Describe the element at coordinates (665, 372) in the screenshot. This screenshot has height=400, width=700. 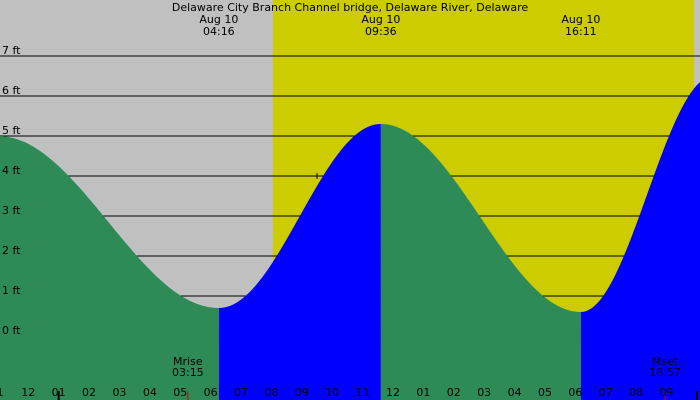
I see `moon-event-time: 18:57` at that location.